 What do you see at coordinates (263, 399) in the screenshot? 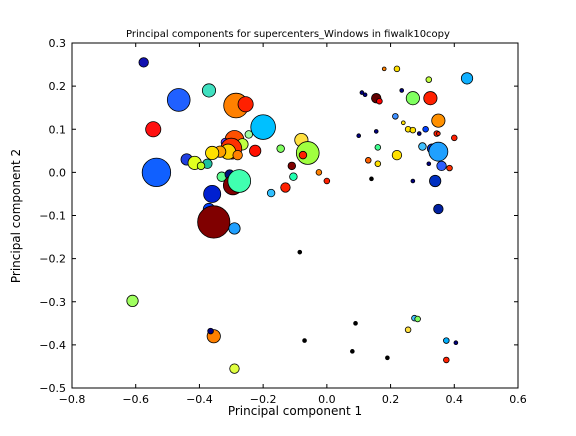
I see `x-tick-label: −0.2` at bounding box center [263, 399].